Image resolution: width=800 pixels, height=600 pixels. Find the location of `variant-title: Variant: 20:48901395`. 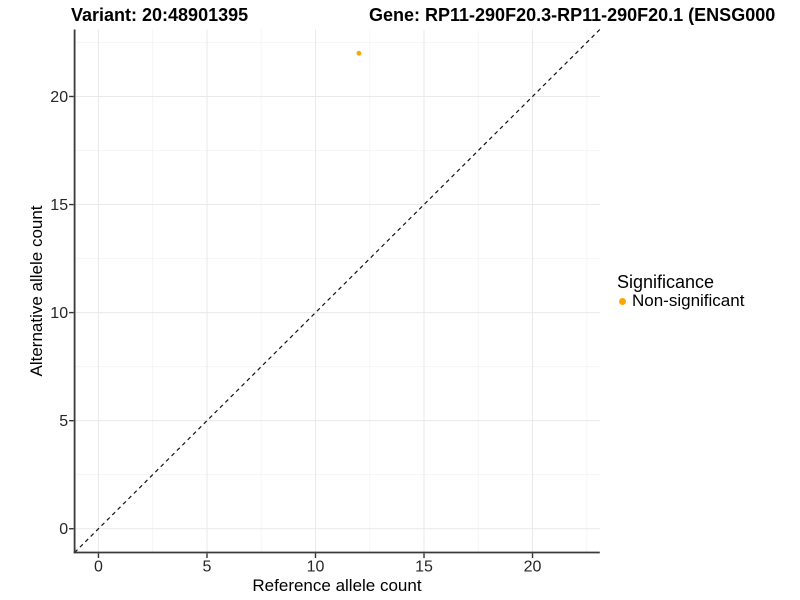

variant-title: Variant: 20:48901395 is located at coordinates (160, 15).